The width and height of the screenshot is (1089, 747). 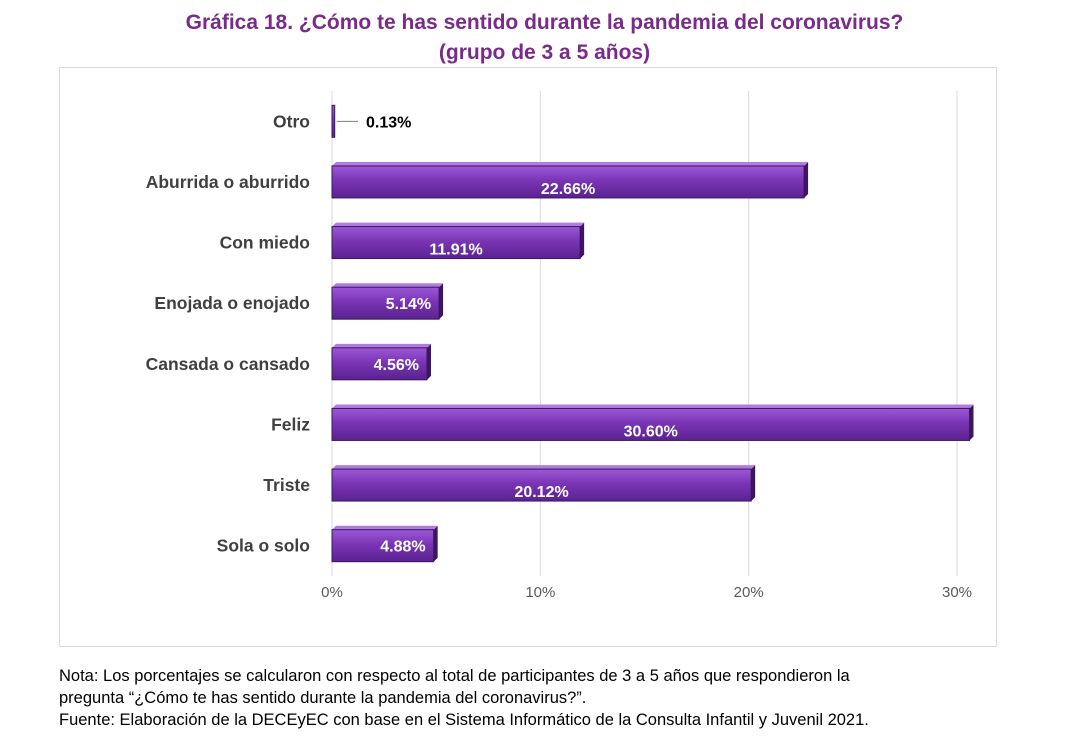 What do you see at coordinates (402, 547) in the screenshot?
I see `data-label: 4.88%` at bounding box center [402, 547].